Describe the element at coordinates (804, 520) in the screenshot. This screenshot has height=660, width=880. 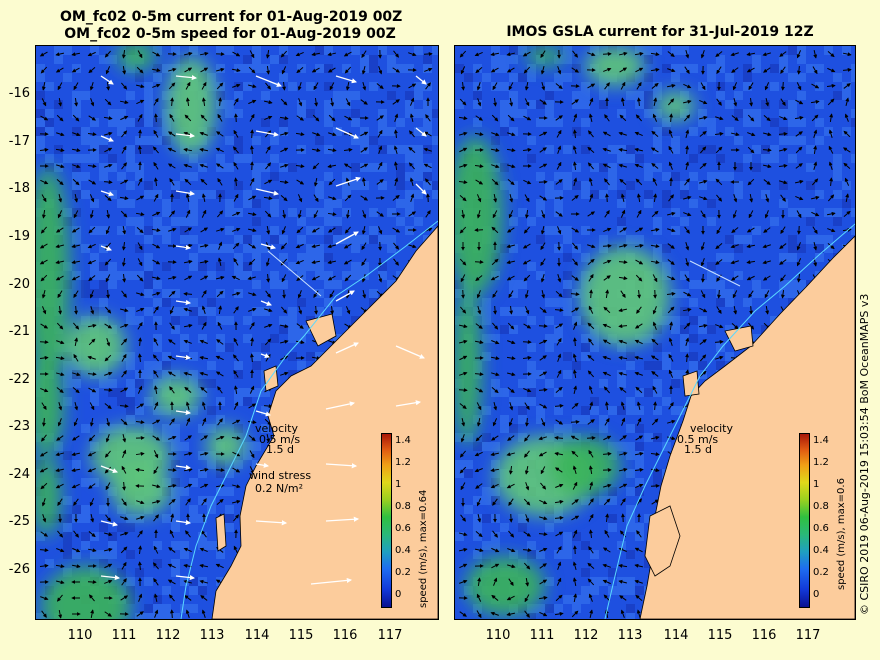
I see `right-colorbar` at that location.